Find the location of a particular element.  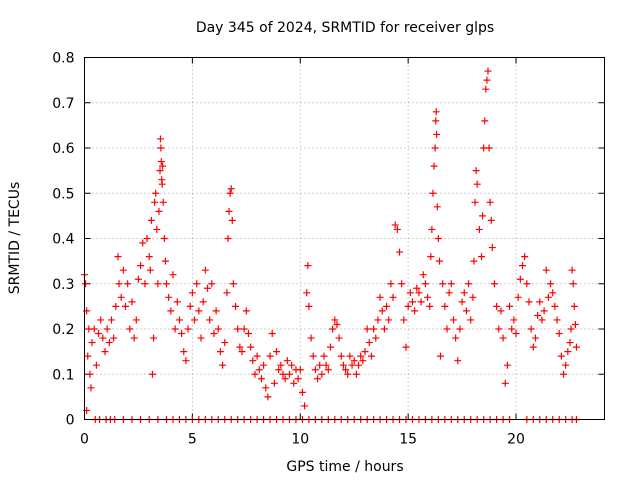

x-axis-label: GPS time / hours is located at coordinates (344, 467).